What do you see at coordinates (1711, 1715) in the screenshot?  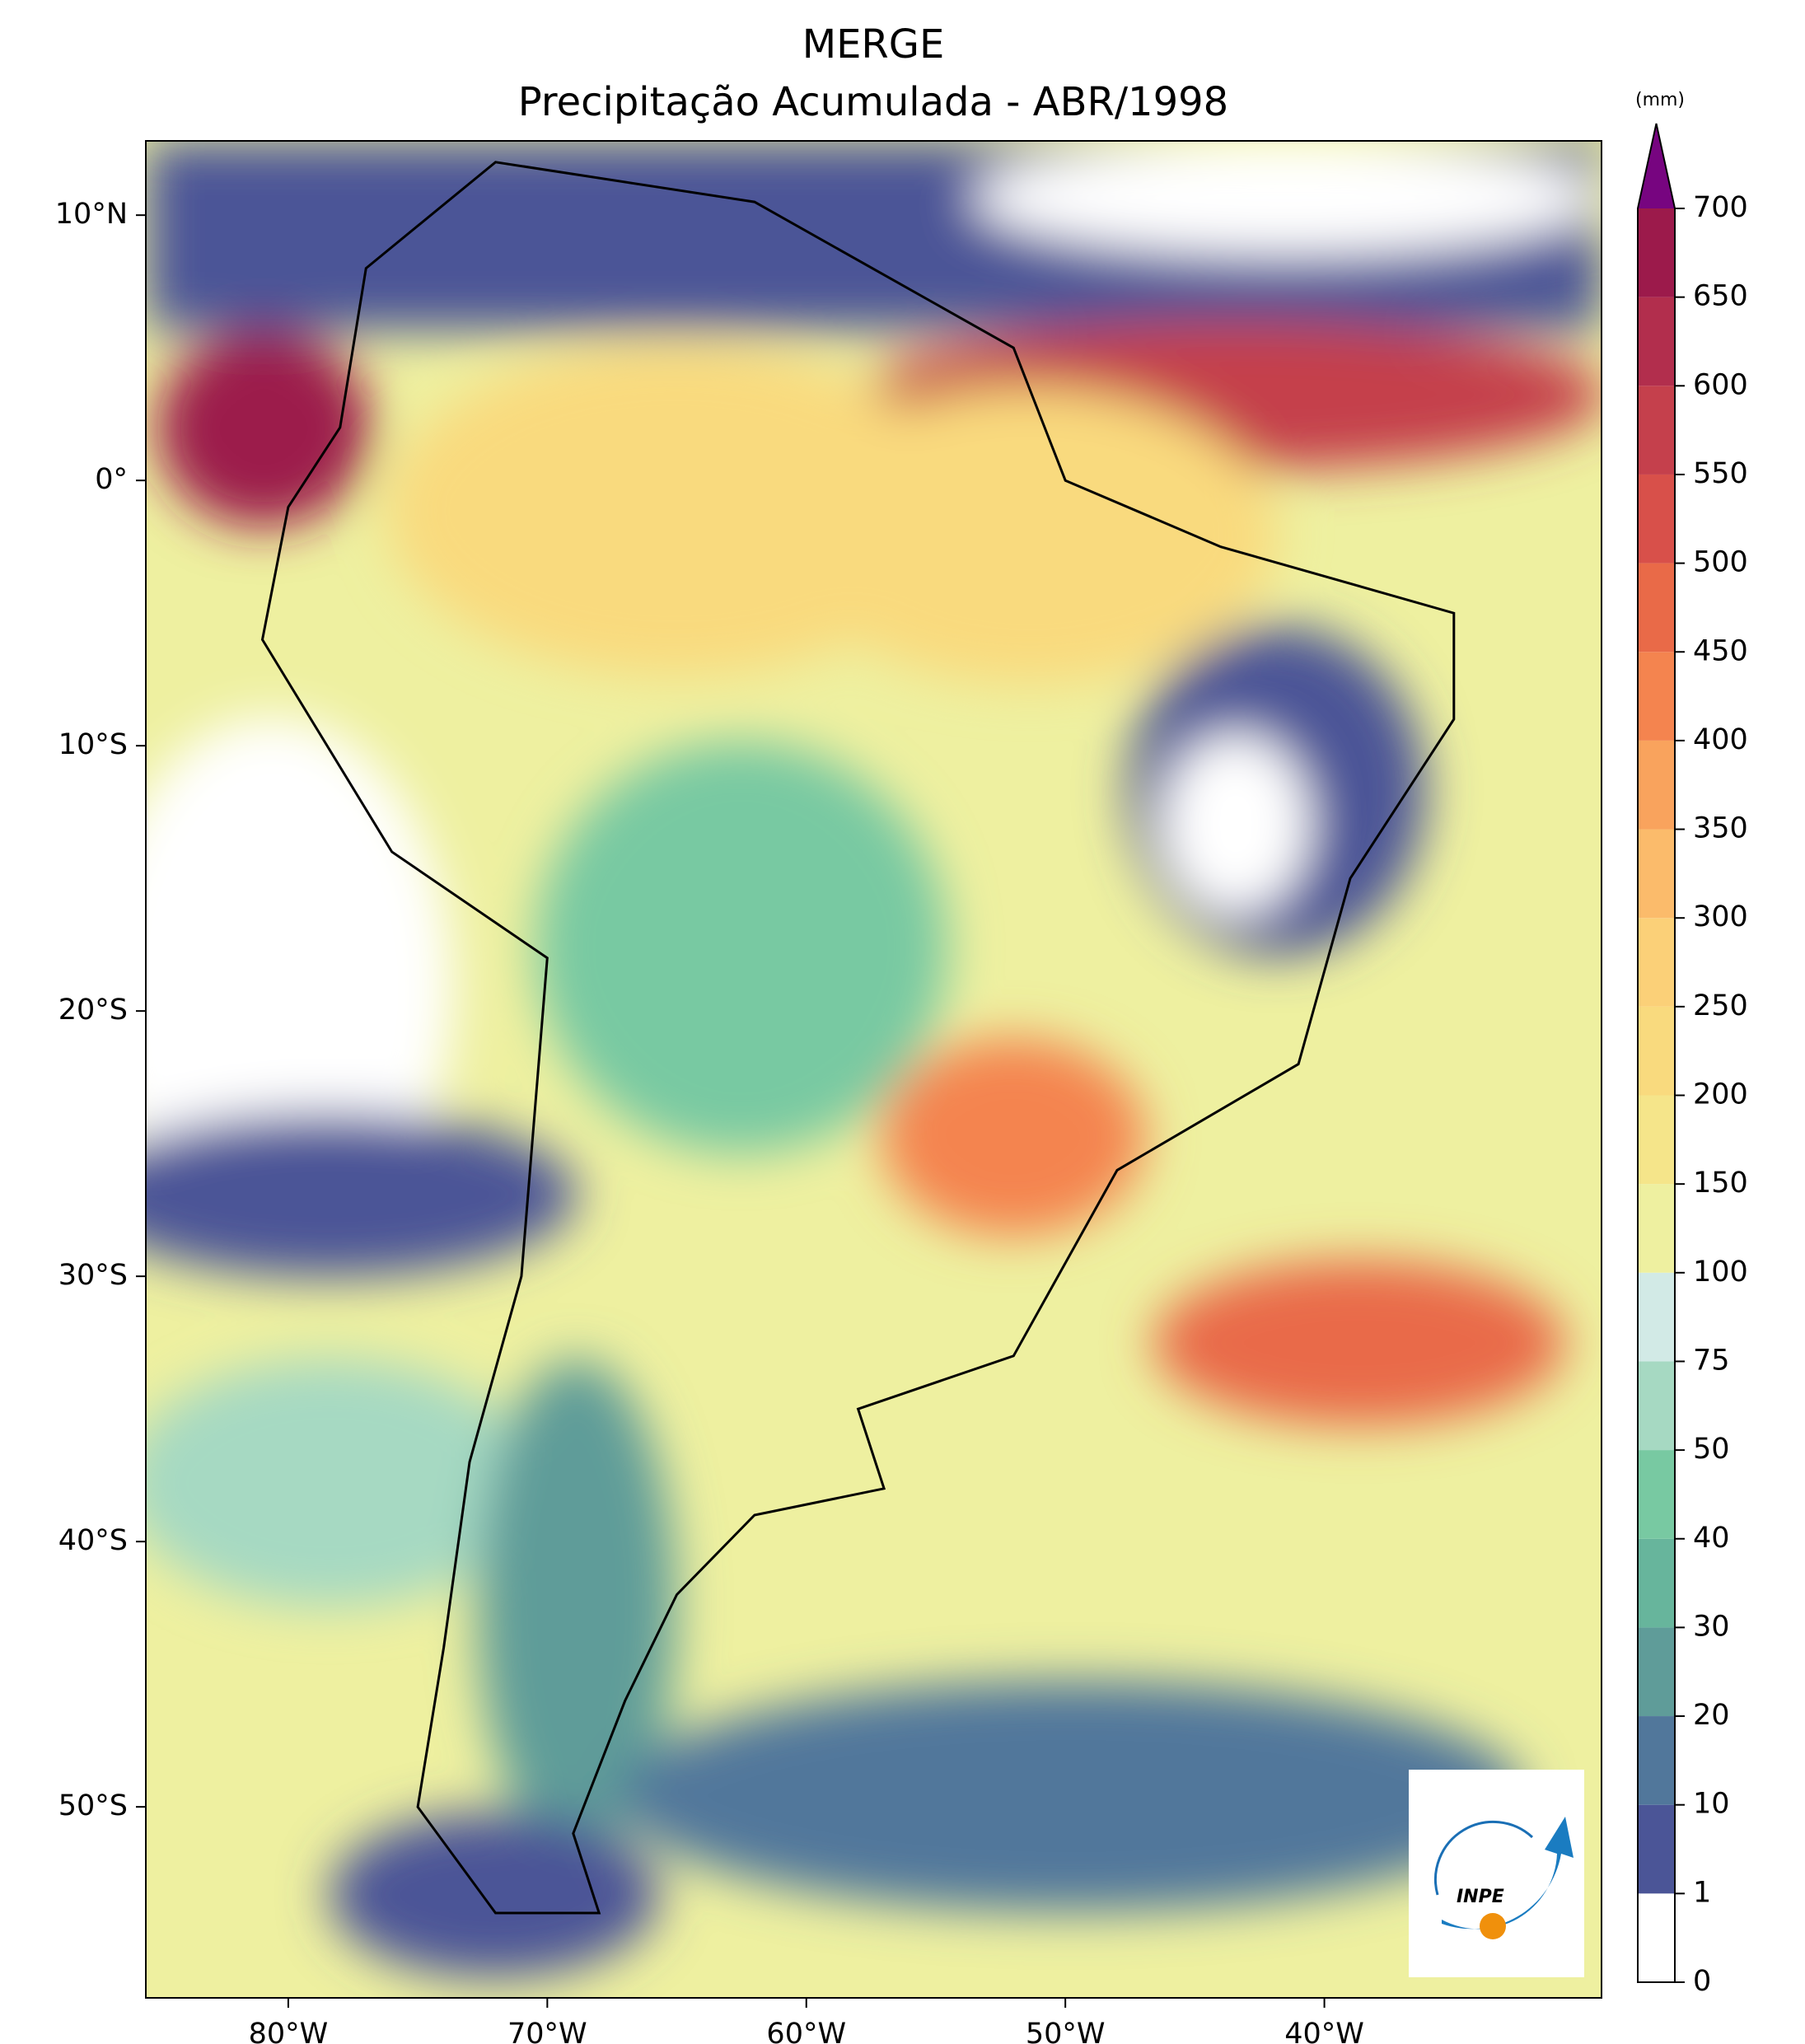 I see `colorbar-label: 20` at bounding box center [1711, 1715].